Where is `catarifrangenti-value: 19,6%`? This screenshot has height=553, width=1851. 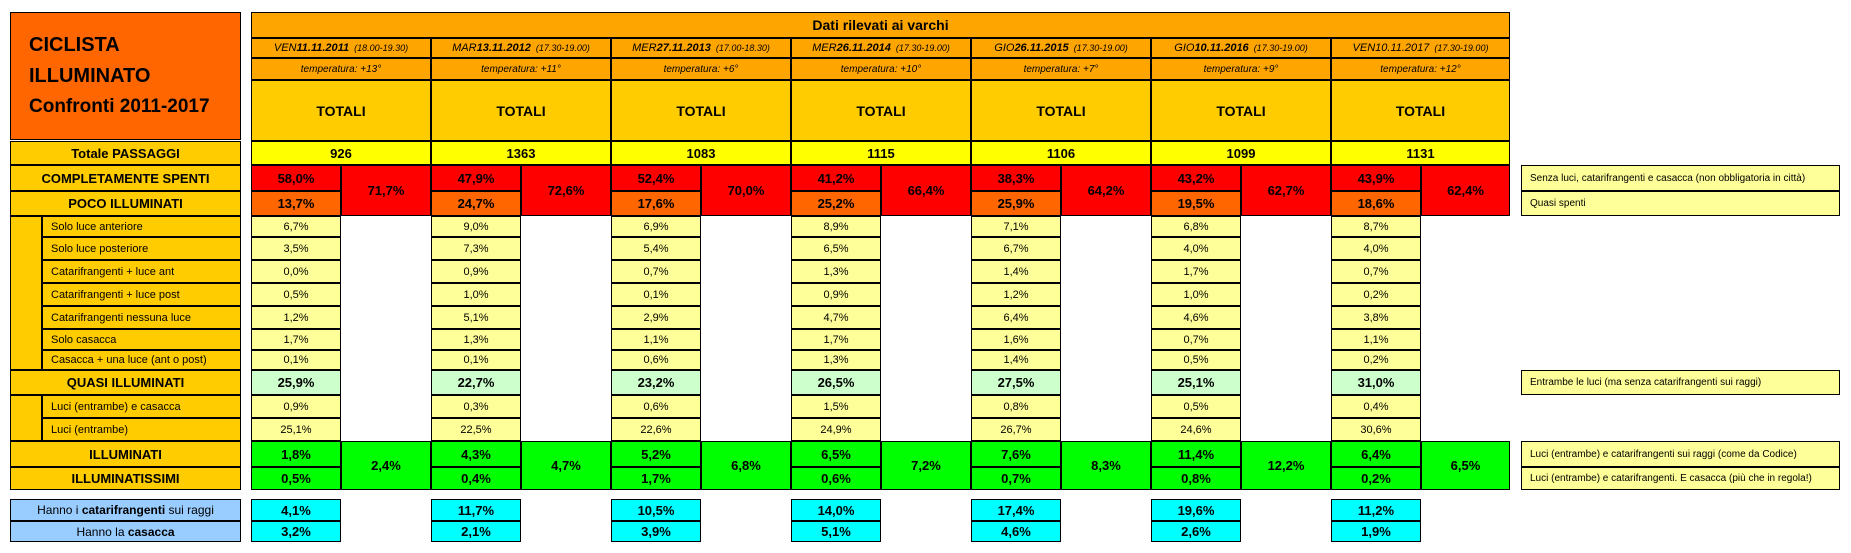
catarifrangenti-value: 19,6% is located at coordinates (1196, 510).